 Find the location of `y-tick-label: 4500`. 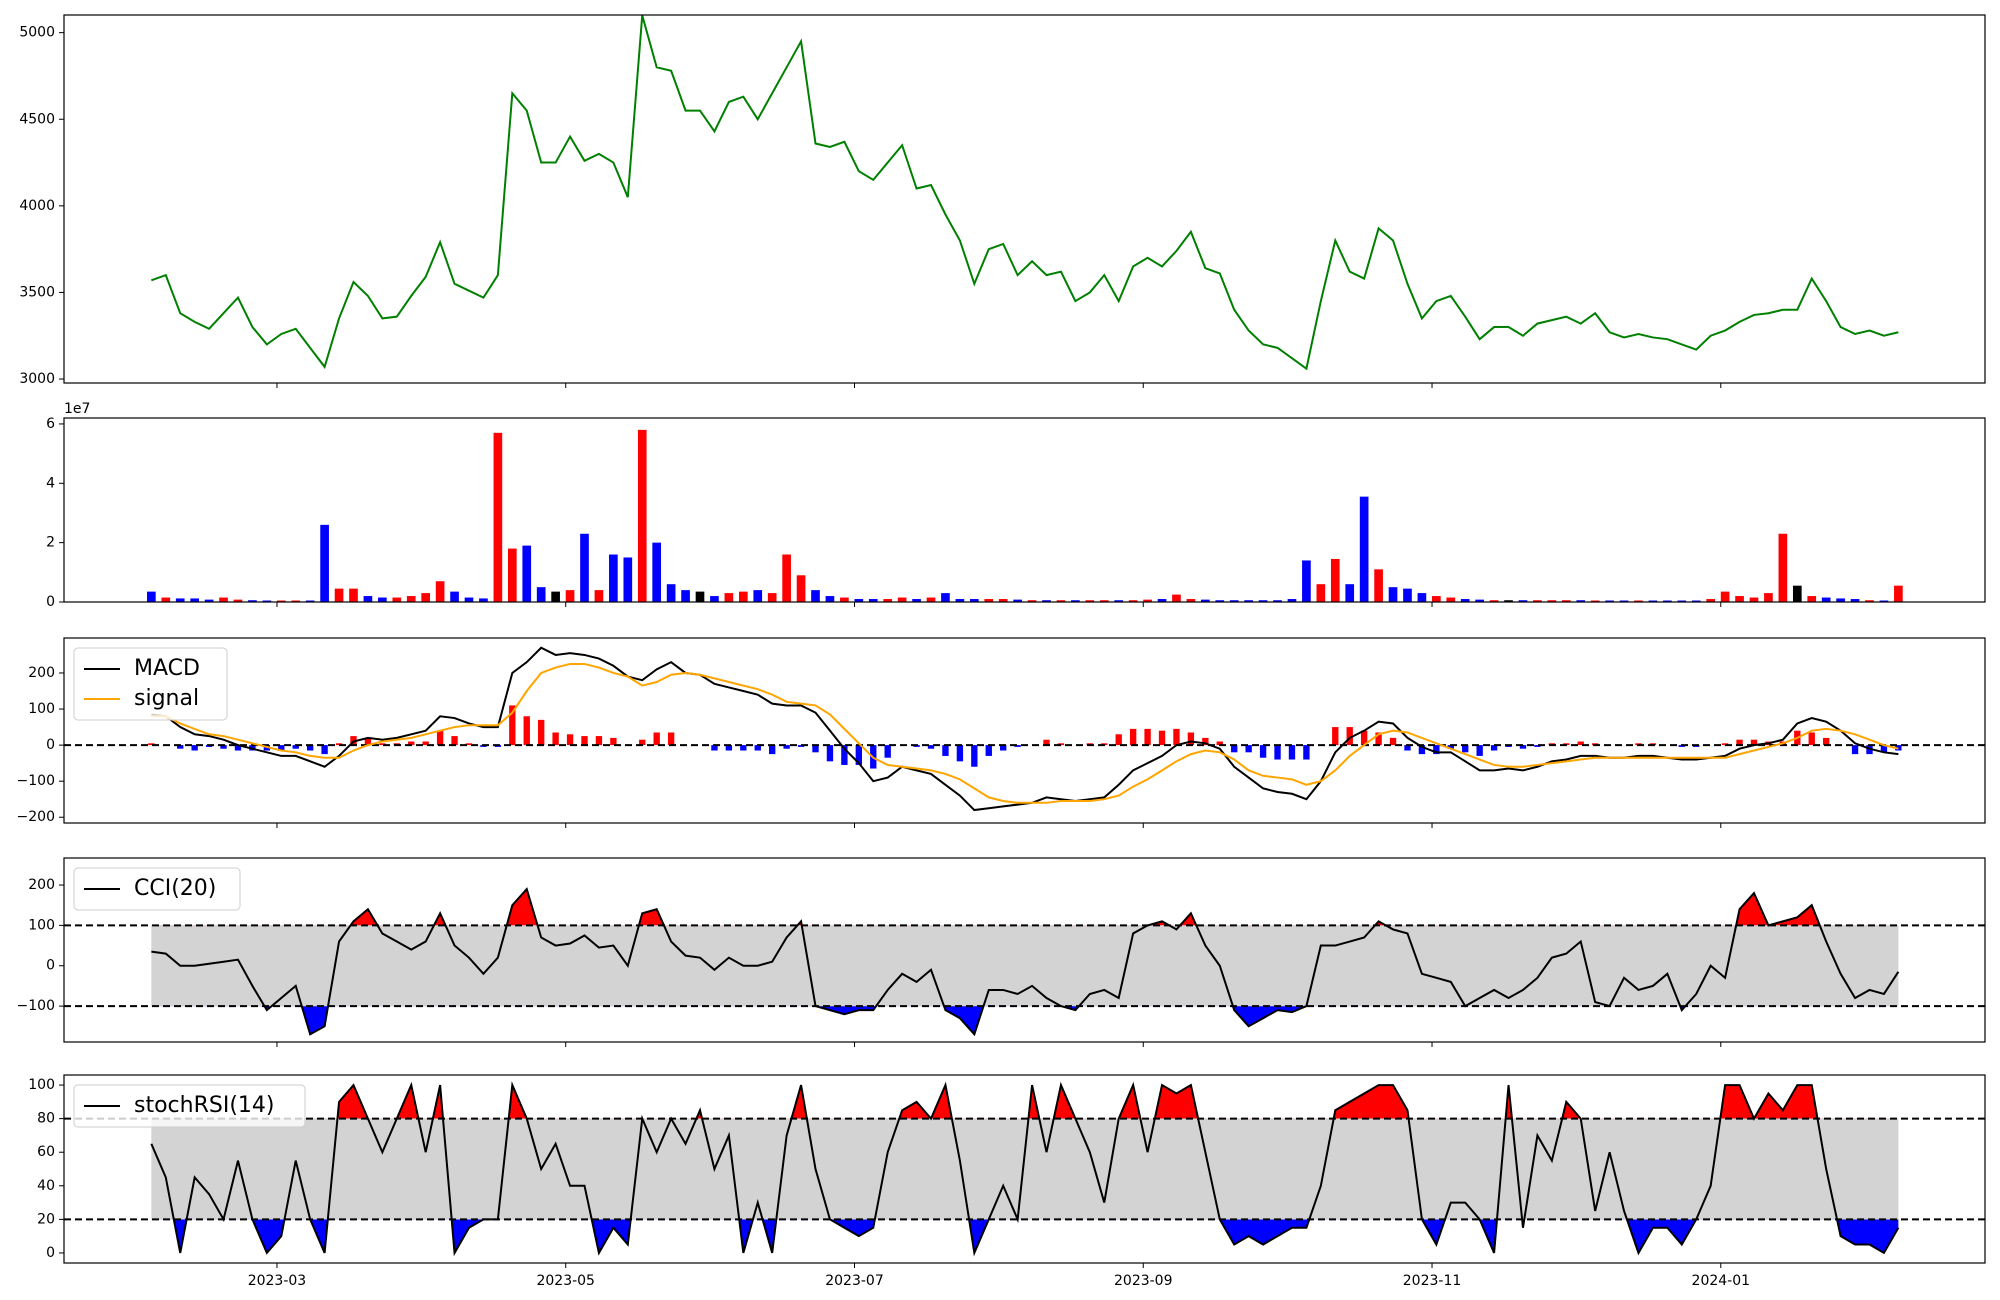

y-tick-label: 4500 is located at coordinates (37, 119).